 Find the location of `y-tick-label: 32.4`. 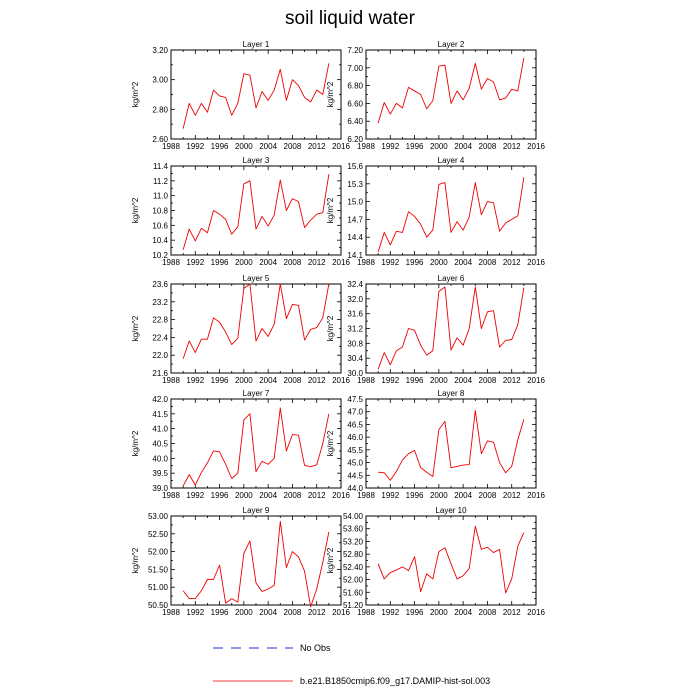

y-tick-label: 32.4 is located at coordinates (355, 284).